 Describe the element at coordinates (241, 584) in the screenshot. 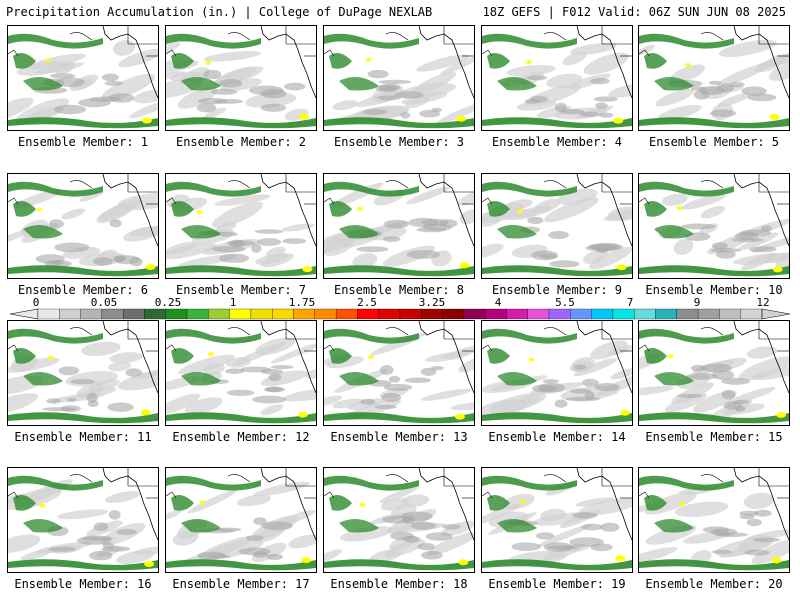

I see `panel-label: Ensemble Member: 17` at that location.